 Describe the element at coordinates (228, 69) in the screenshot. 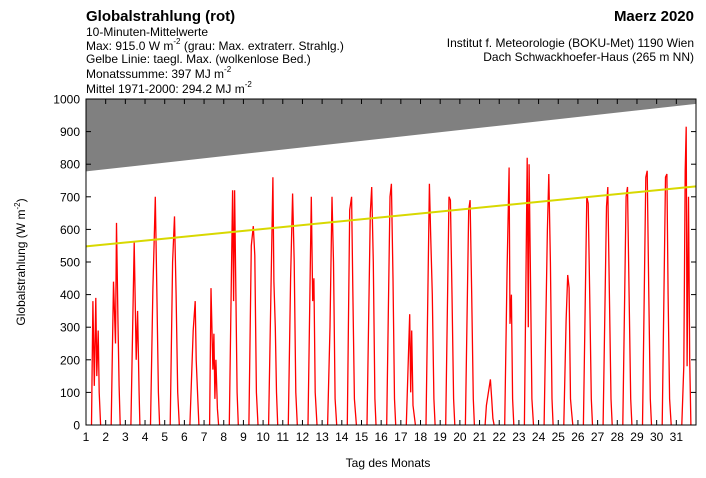

I see `month-sum-exp: -2` at that location.